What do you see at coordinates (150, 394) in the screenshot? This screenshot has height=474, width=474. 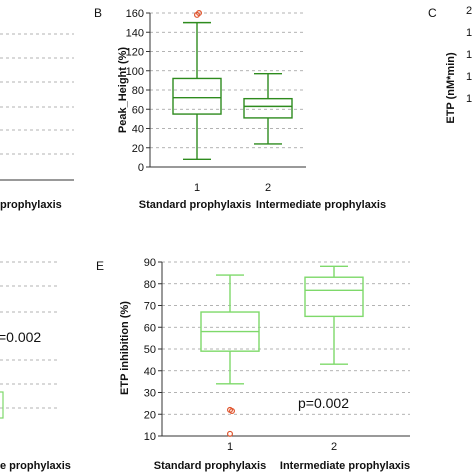 I see `panel-e-y-tick-label-30: 30` at bounding box center [150, 394].